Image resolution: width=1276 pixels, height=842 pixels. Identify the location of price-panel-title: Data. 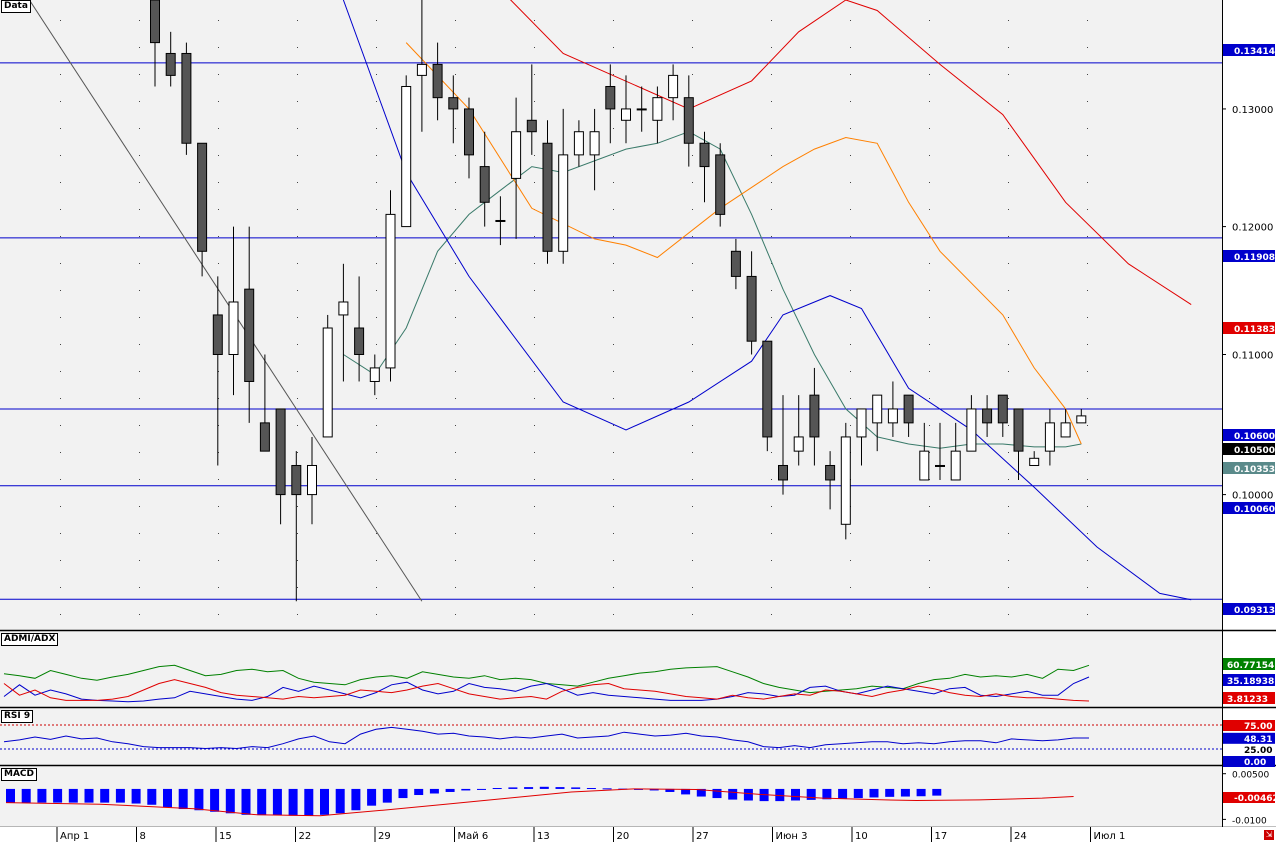
(16, 6).